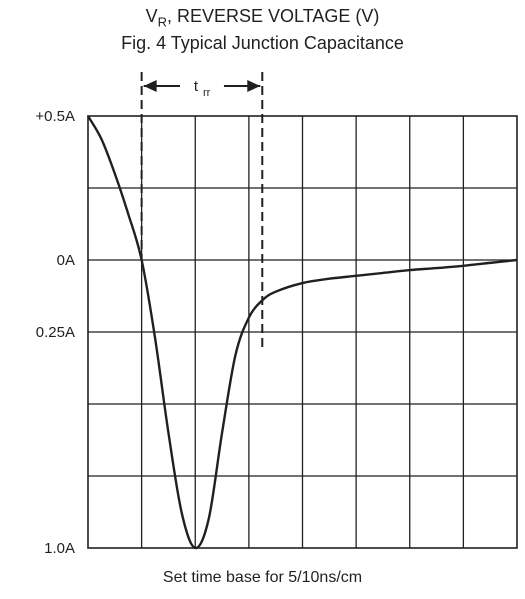  Describe the element at coordinates (273, 16) in the screenshot. I see `axis-label-rest: , REVERSE VOLTAGE (V)` at that location.